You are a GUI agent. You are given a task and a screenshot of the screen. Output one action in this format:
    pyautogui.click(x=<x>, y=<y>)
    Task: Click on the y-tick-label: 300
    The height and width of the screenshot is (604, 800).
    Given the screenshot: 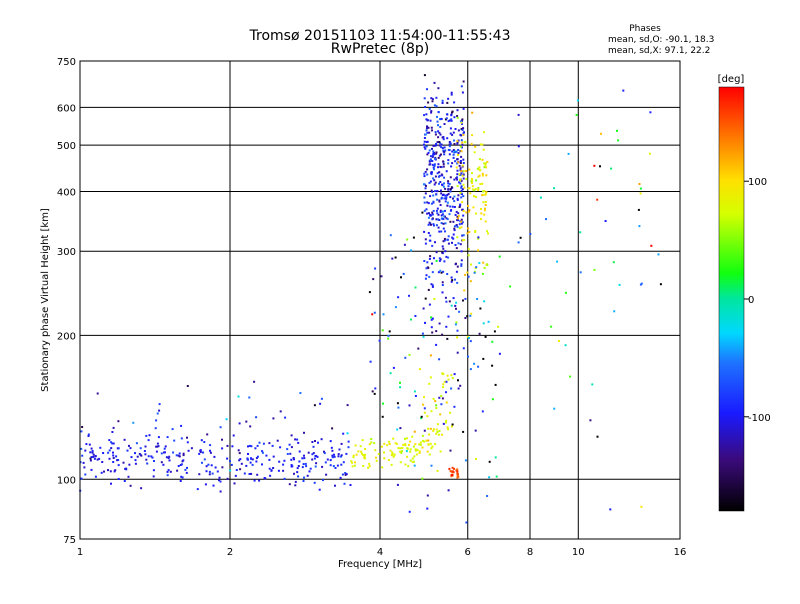 What is the action you would take?
    pyautogui.click(x=66, y=252)
    